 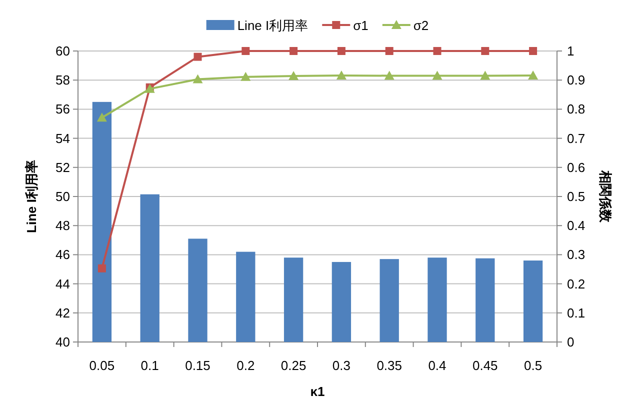 I want to click on x-tick-label: 0.3, so click(x=341, y=365).